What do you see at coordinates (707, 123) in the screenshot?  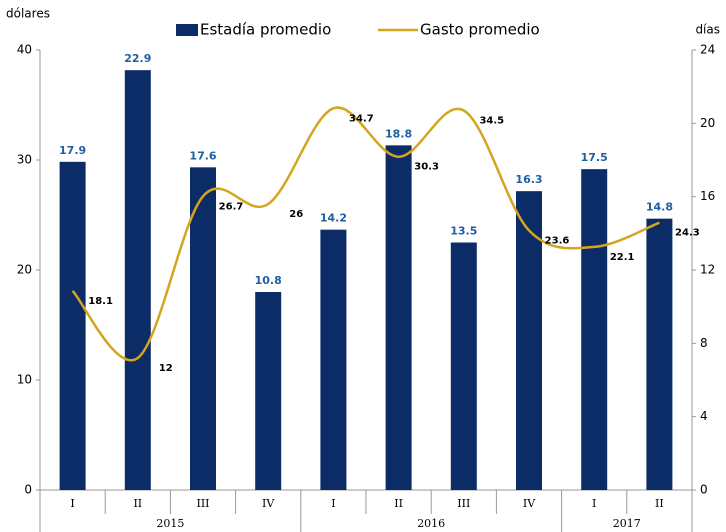 I see `y2-tick-label: 20` at bounding box center [707, 123].